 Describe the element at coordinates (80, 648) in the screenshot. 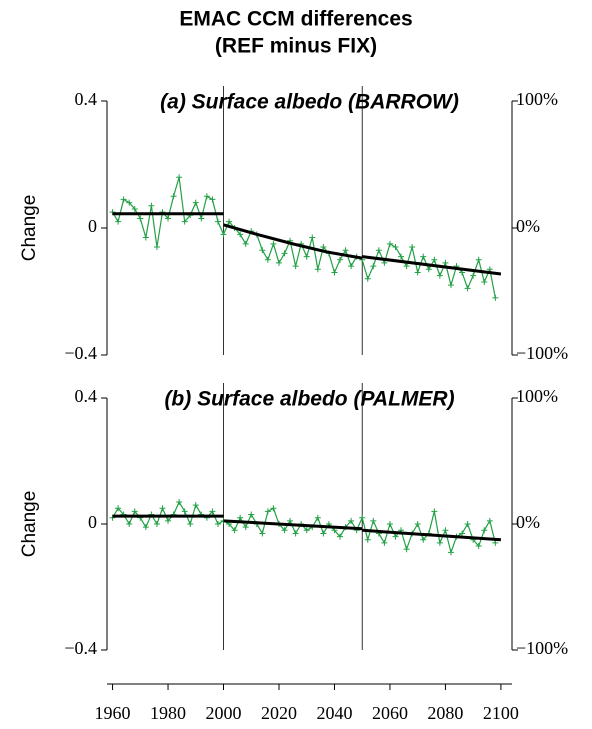

I see `y-tick-label: −0.4` at that location.